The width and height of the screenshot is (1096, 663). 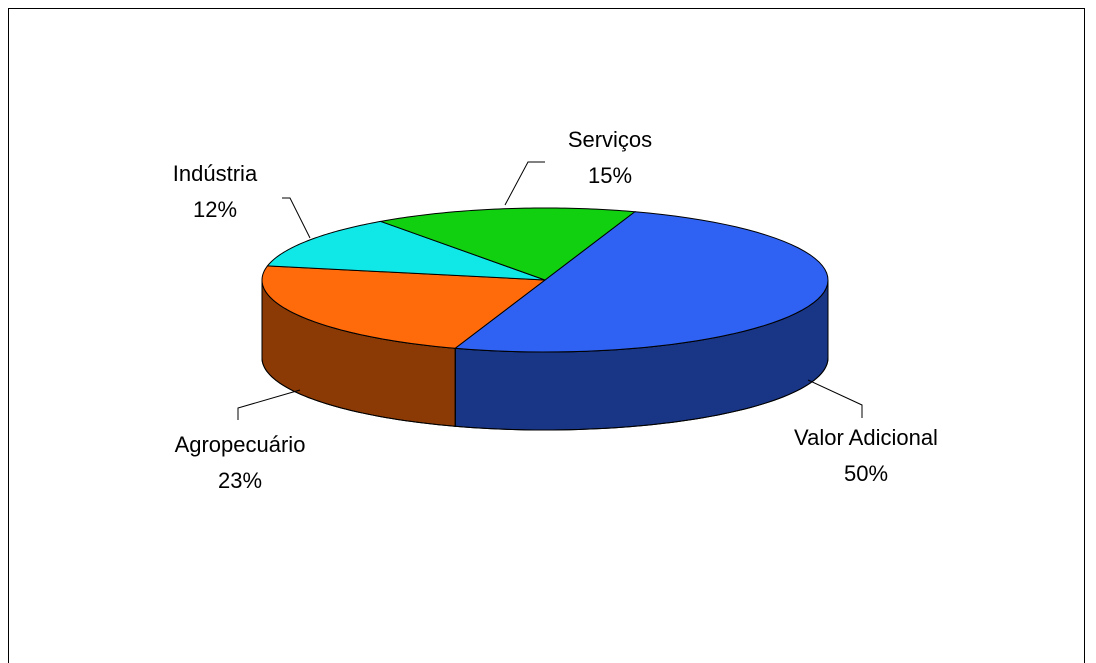 What do you see at coordinates (610, 175) in the screenshot?
I see `slice-value-label: 15%` at bounding box center [610, 175].